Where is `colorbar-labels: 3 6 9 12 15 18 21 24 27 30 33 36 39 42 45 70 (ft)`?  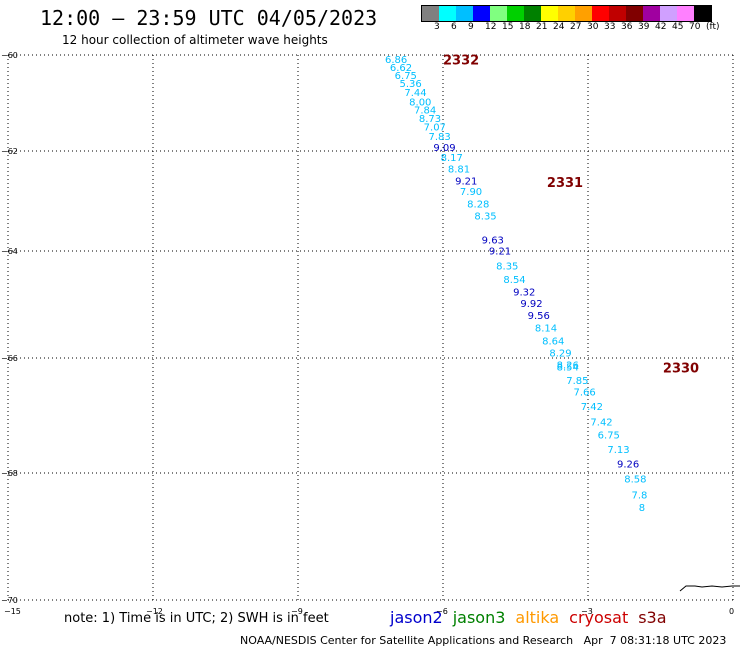
colorbar-labels: 3 6 9 12 15 18 21 24 27 30 33 36 39 42 45 70 (ft) is located at coordinates (580, 28).